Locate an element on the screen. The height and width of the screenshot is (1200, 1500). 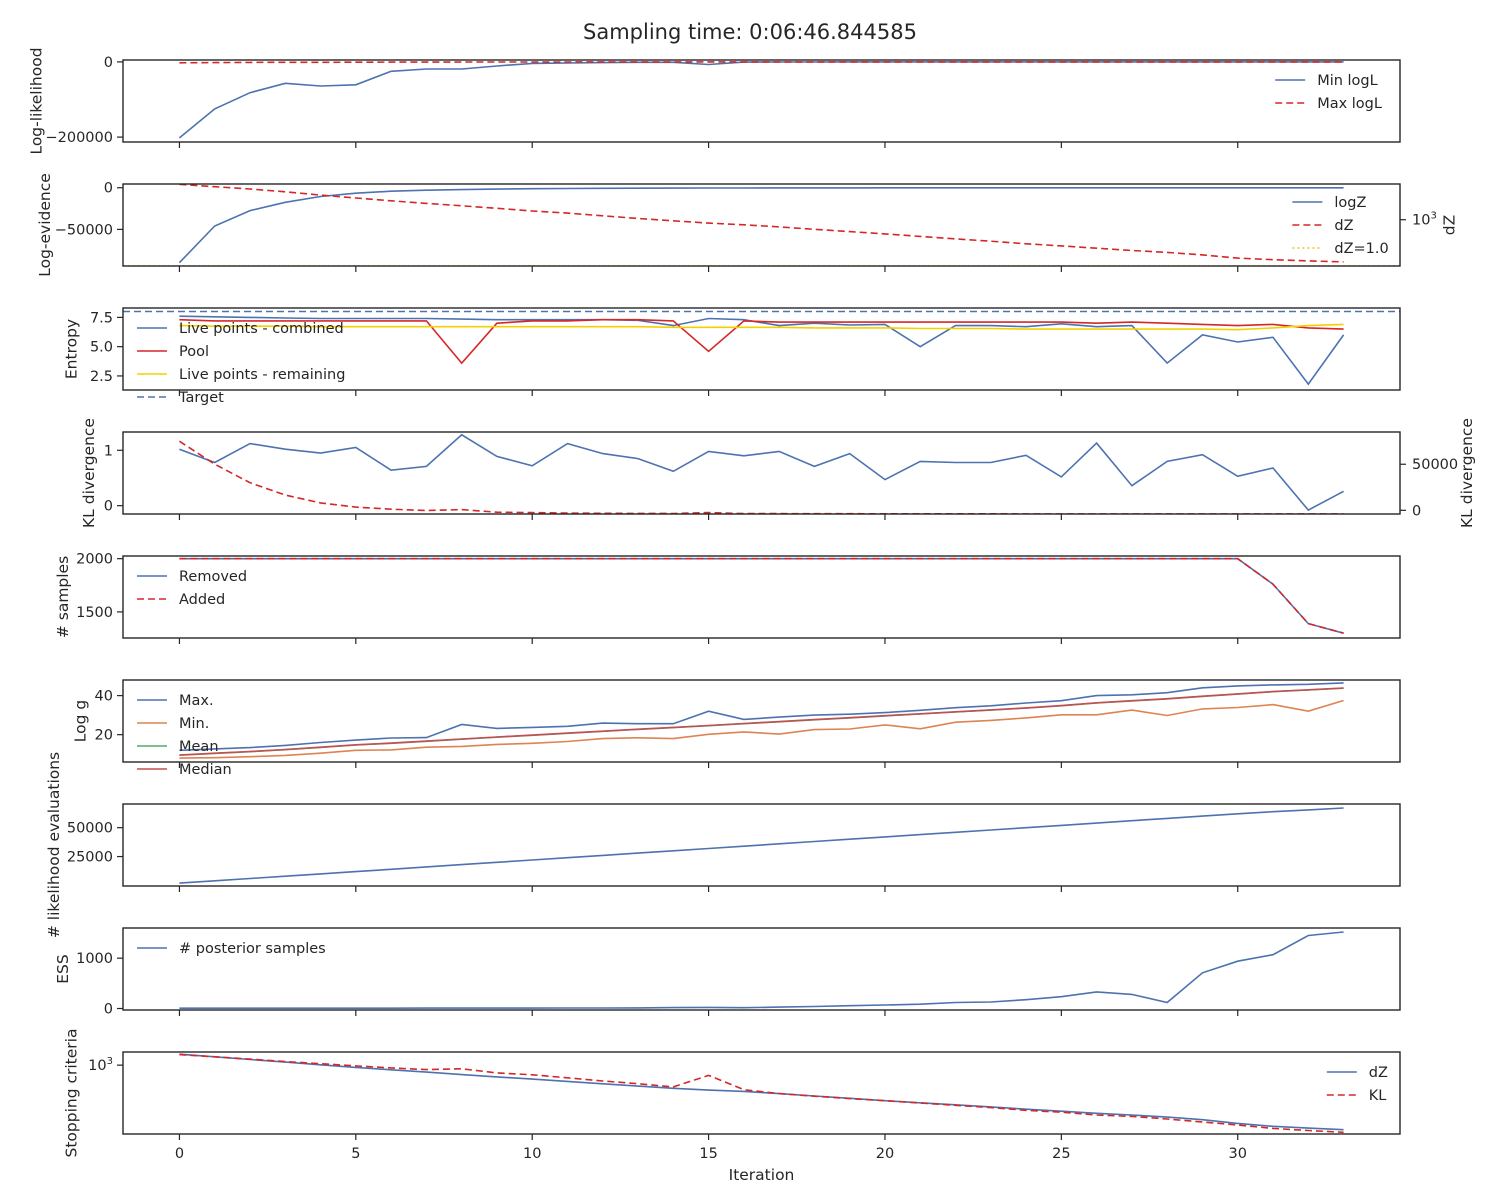
x-tick-label: 15 is located at coordinates (708, 1154).